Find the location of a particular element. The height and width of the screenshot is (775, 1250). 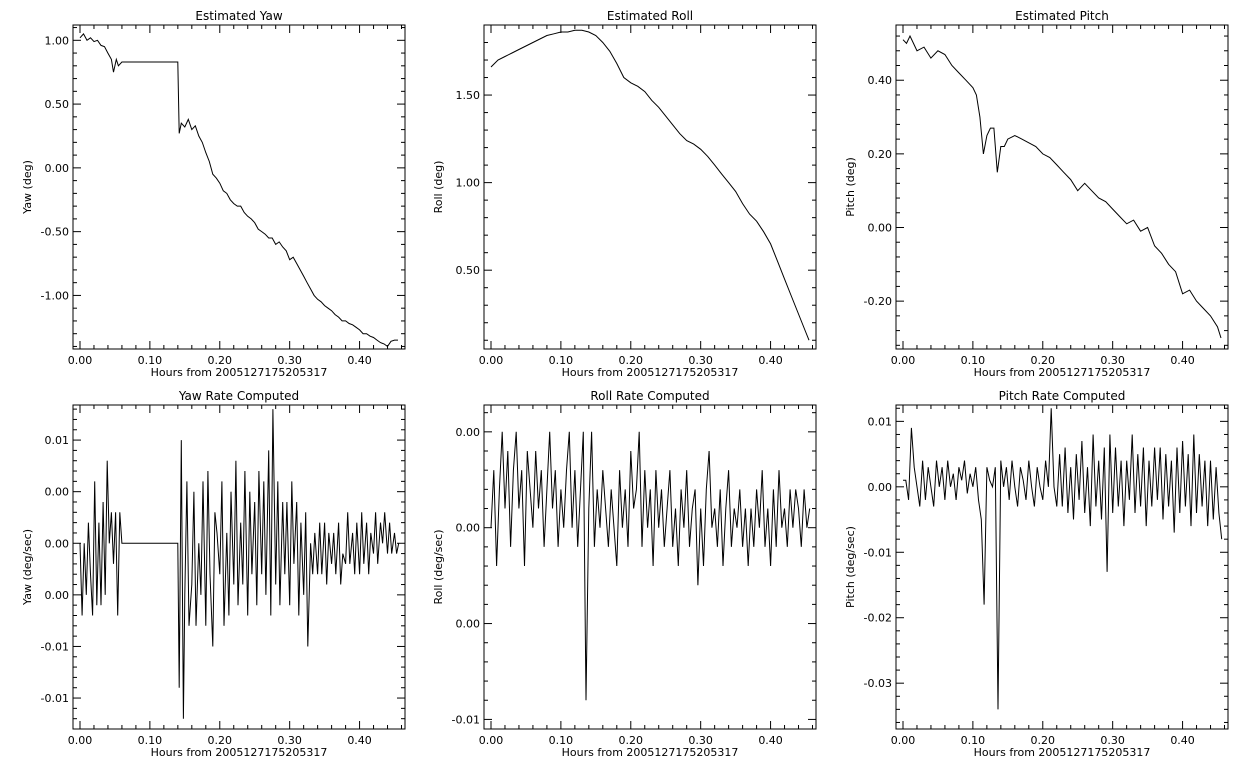

pitch-rate-computed-x-tick-label: 0.10 is located at coordinates (973, 740).